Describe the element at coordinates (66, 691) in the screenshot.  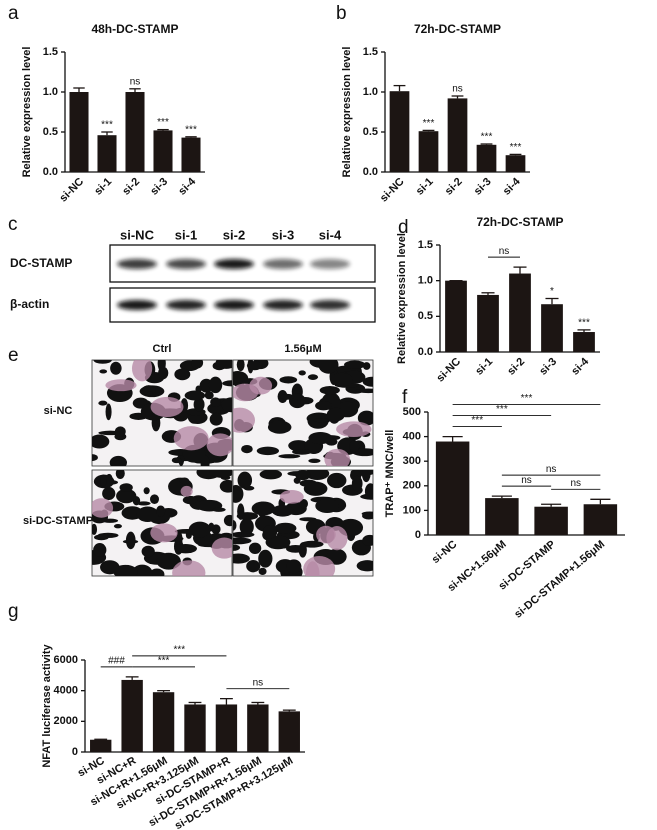
I see `y-tick-label: 4000` at that location.